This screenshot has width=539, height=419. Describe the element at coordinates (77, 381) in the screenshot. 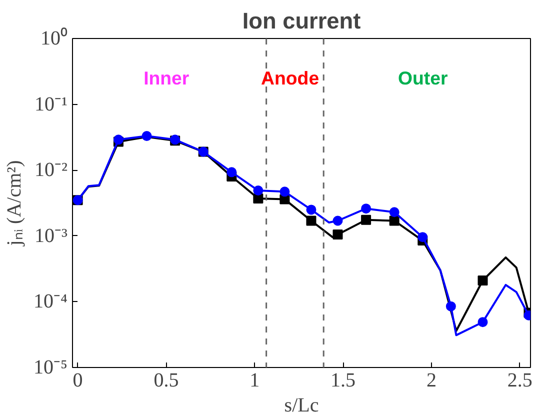

I see `x-tick-label: 0` at that location.